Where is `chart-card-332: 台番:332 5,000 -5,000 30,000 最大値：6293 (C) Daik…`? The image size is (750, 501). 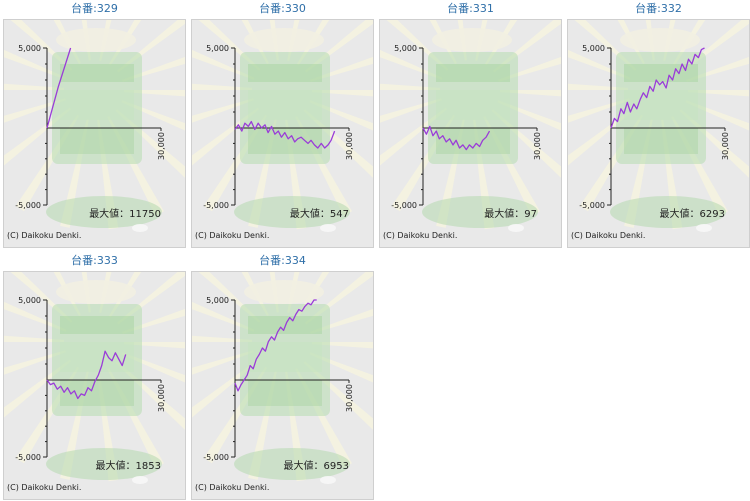 chart-card-332: 台番:332 5,000 -5,000 30,000 最大値：6293 (C) Daik… is located at coordinates (658, 124).